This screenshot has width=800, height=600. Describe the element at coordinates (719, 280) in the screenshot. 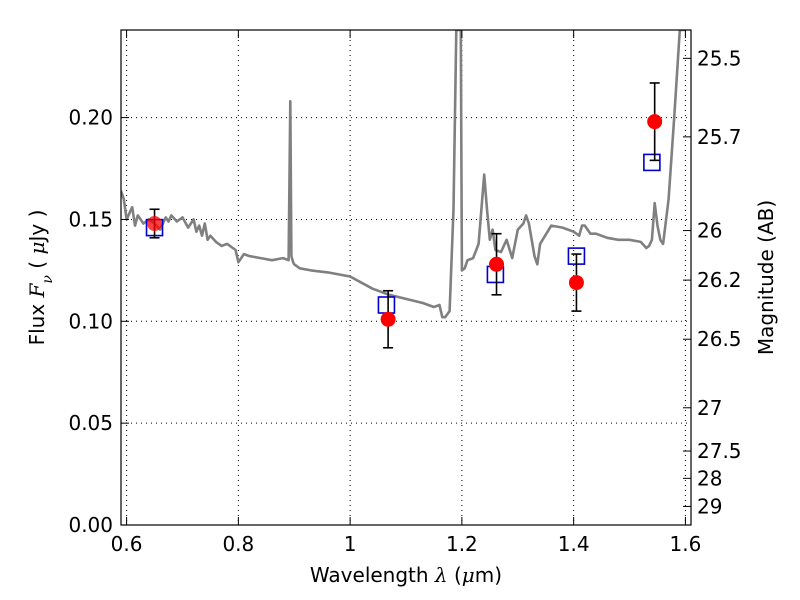

I see `y2-tick-label: 26.2` at that location.